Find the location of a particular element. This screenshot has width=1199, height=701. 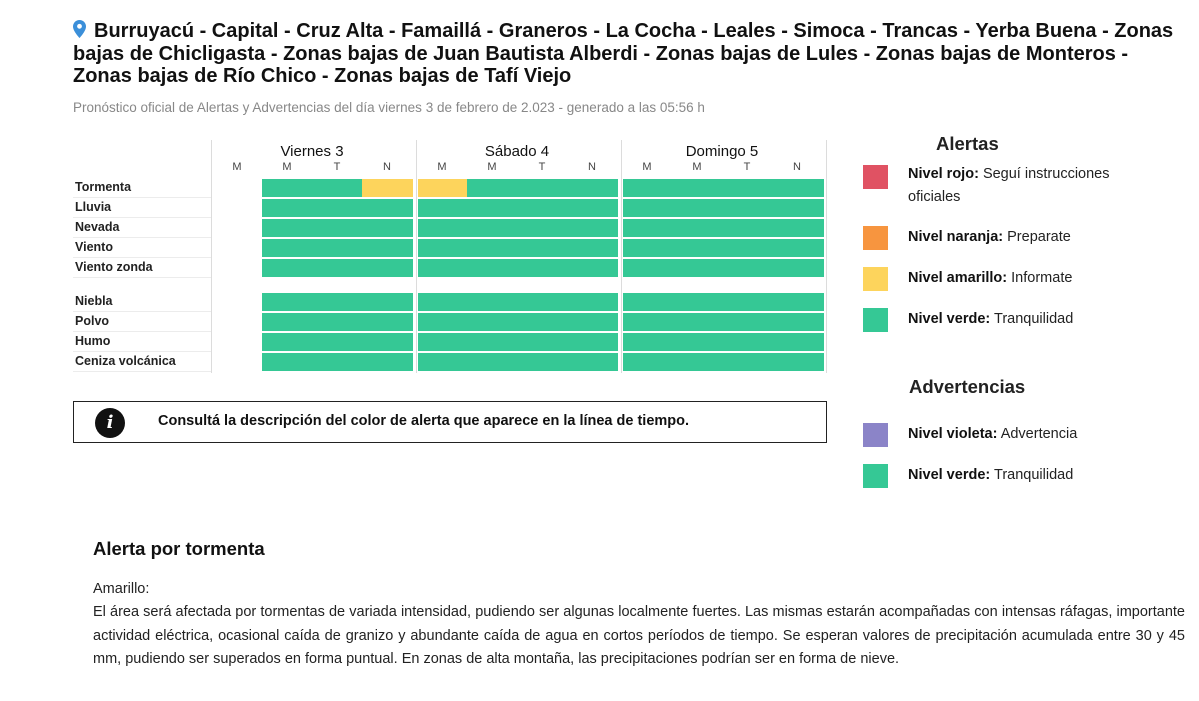

row-label: Niebla is located at coordinates (94, 301).